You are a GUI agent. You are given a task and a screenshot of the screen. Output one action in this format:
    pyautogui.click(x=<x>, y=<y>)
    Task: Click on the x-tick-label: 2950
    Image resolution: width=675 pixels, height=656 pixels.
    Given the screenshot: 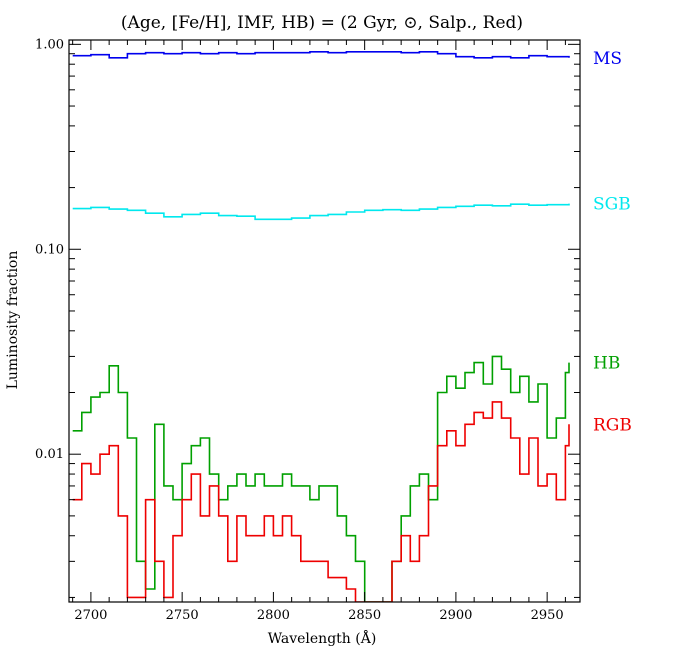 What is the action you would take?
    pyautogui.click(x=547, y=615)
    